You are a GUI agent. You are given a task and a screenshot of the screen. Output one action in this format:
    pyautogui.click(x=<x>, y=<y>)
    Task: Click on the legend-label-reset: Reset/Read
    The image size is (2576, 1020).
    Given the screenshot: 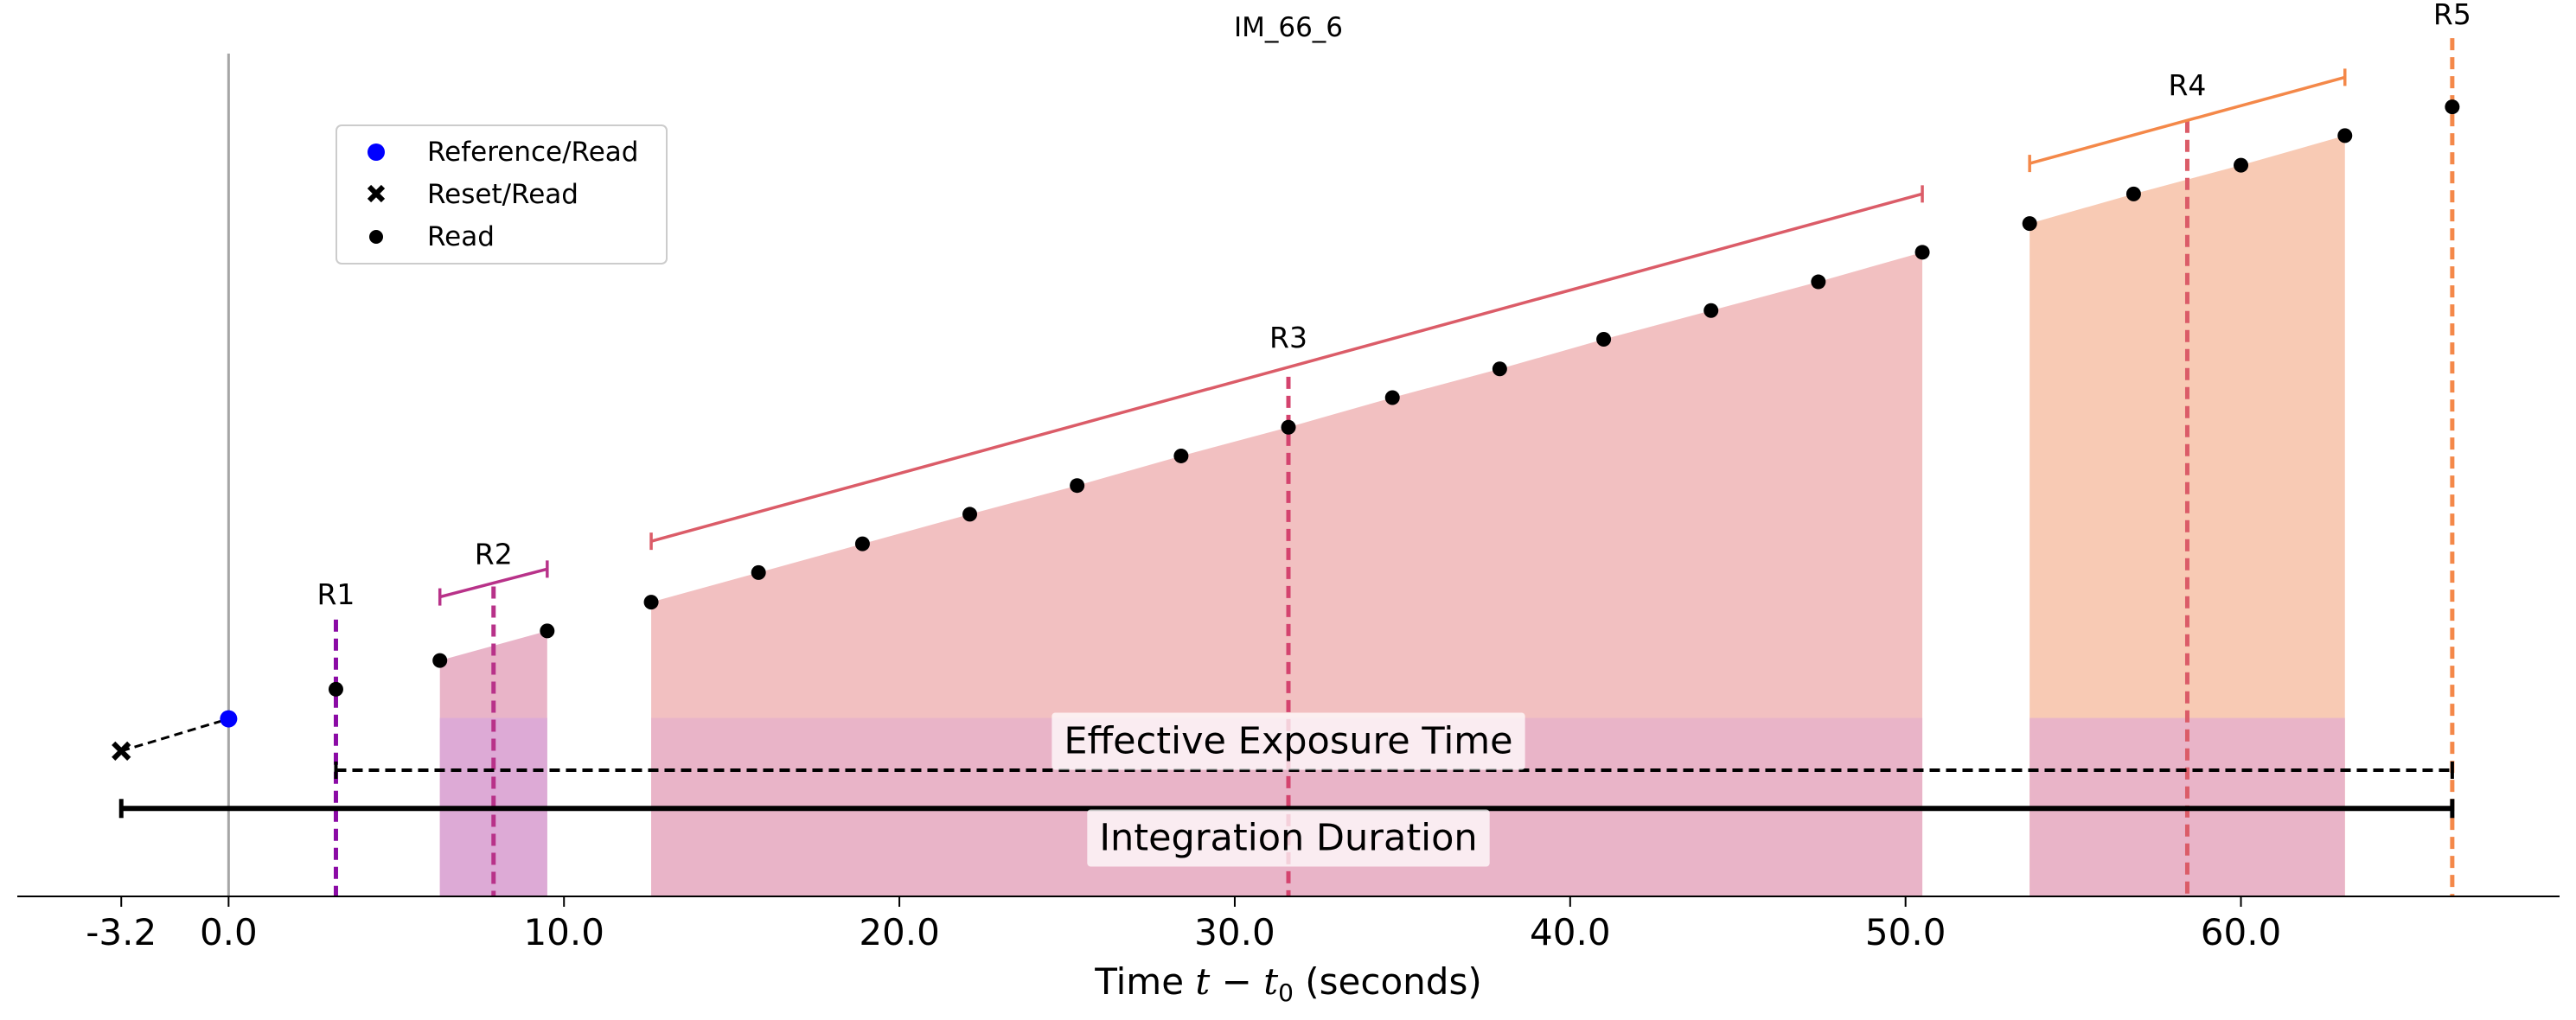 What is the action you would take?
    pyautogui.click(x=503, y=195)
    